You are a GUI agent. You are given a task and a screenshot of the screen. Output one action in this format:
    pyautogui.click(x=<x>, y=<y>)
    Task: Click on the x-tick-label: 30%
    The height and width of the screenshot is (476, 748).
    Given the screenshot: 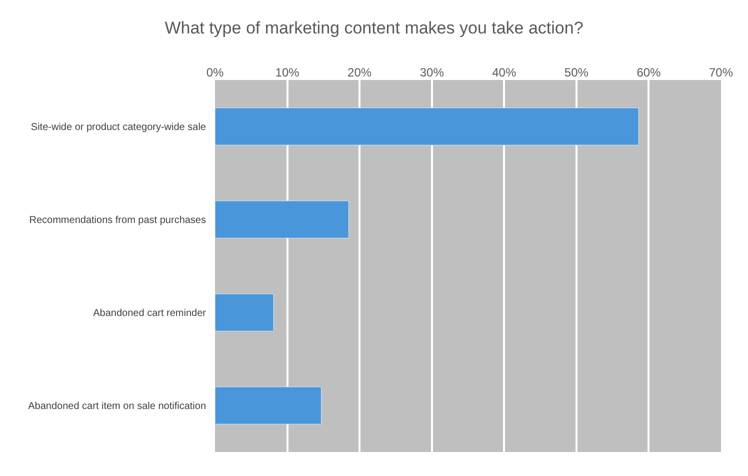 What is the action you would take?
    pyautogui.click(x=432, y=73)
    